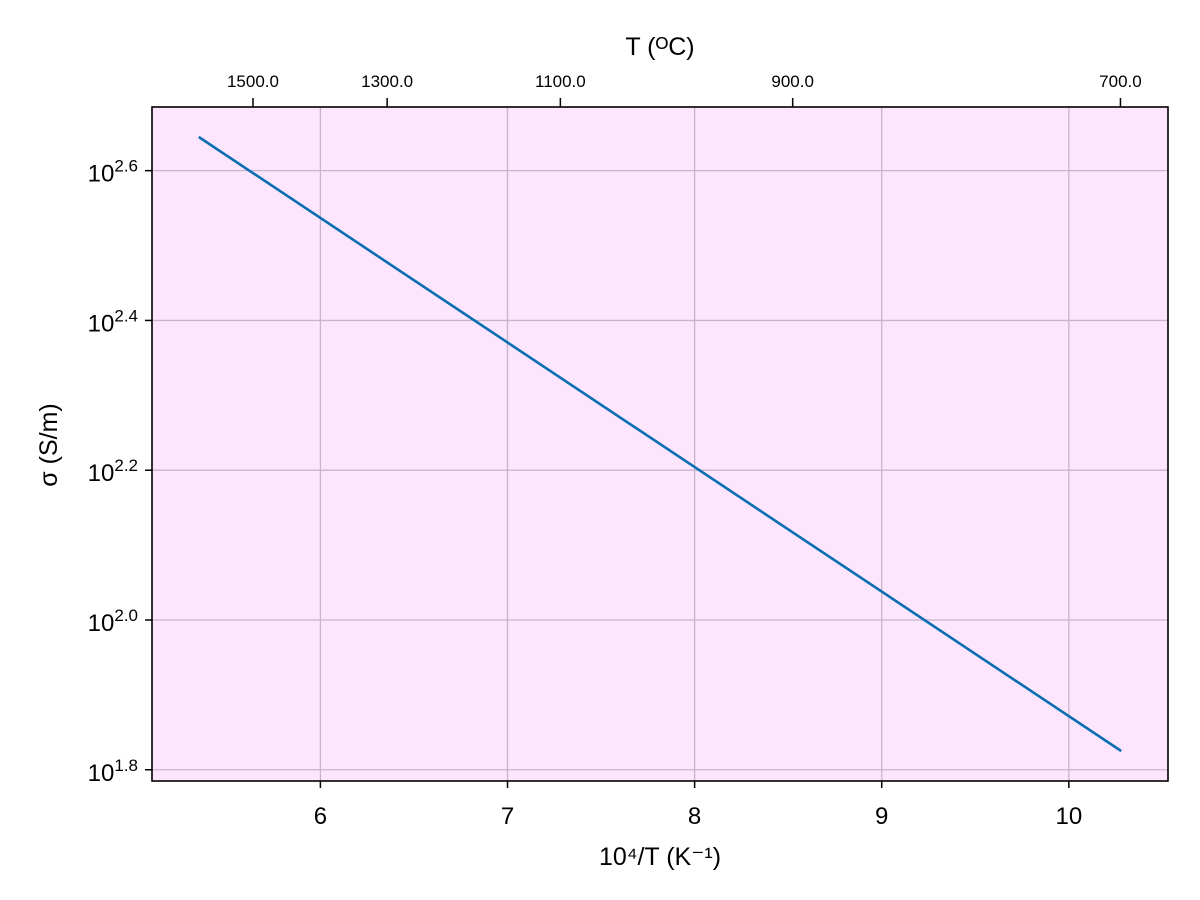  Describe the element at coordinates (49, 444) in the screenshot. I see `y-axis-title: σ (S/m)` at that location.